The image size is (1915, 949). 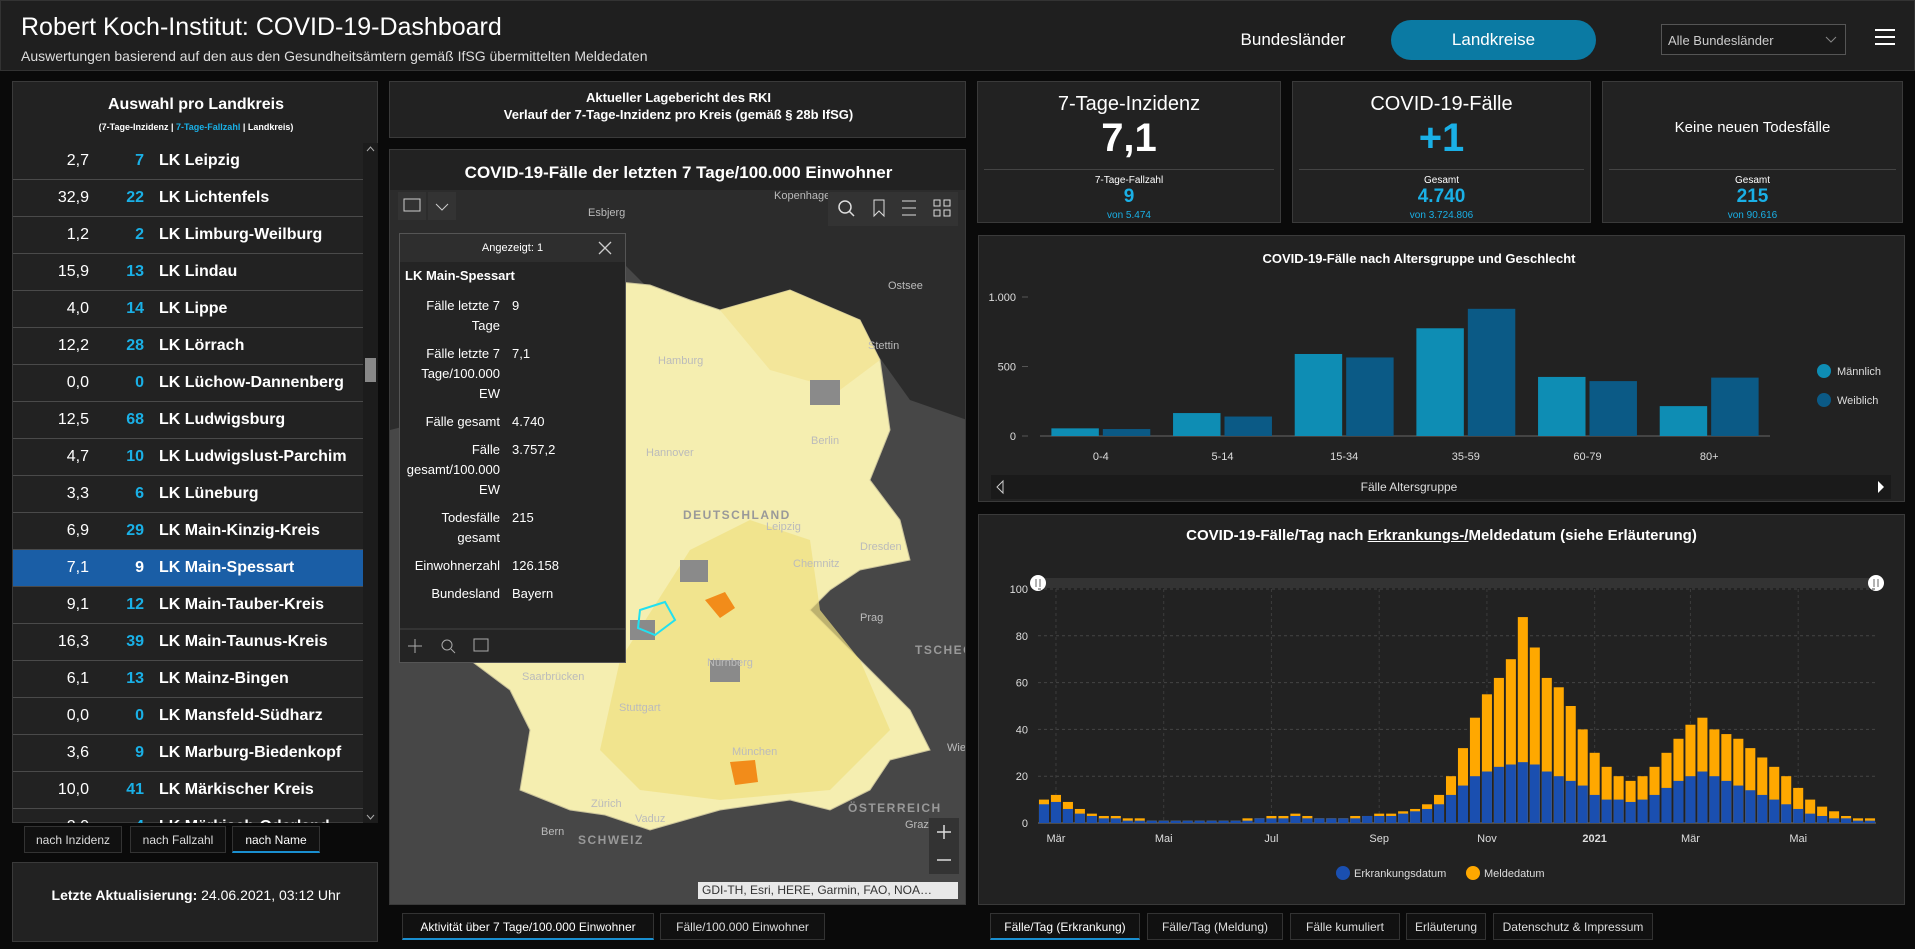 I want to click on bookmark-icon, so click(x=879, y=208).